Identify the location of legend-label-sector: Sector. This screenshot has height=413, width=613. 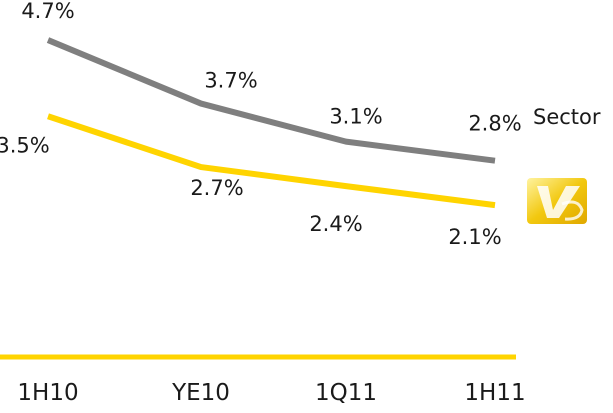
(567, 117).